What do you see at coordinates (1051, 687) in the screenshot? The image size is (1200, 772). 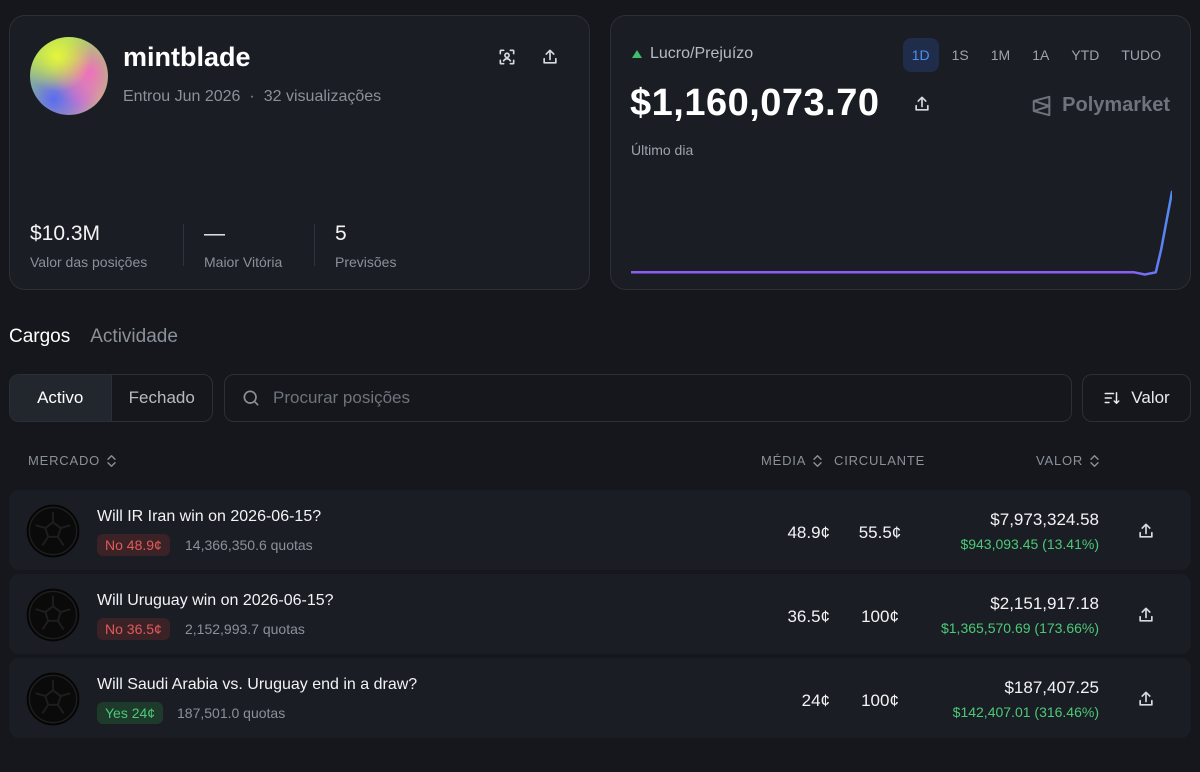 I see `position-value: $187,407.25` at bounding box center [1051, 687].